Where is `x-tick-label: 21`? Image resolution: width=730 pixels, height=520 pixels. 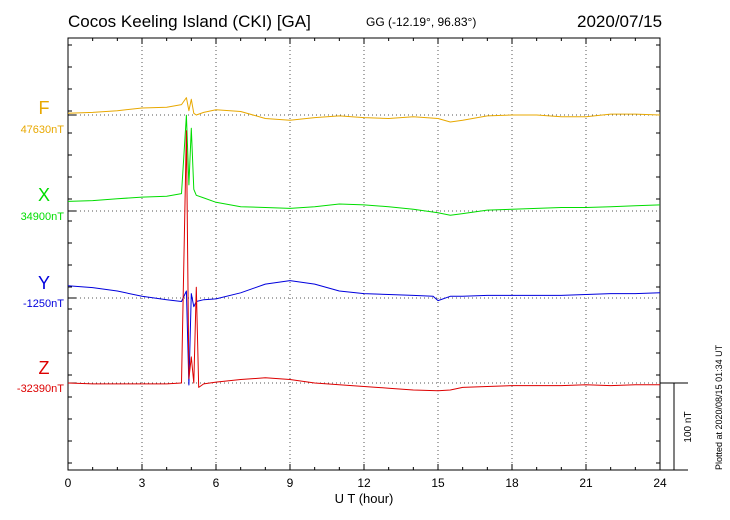
x-tick-label: 21 is located at coordinates (586, 483).